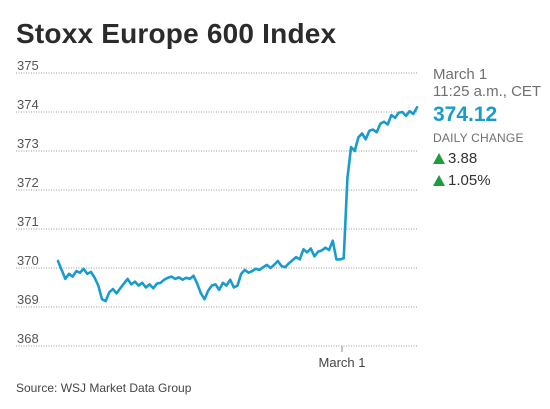 The height and width of the screenshot is (409, 550). Describe the element at coordinates (28, 182) in the screenshot. I see `y-tick-label: 372` at that location.